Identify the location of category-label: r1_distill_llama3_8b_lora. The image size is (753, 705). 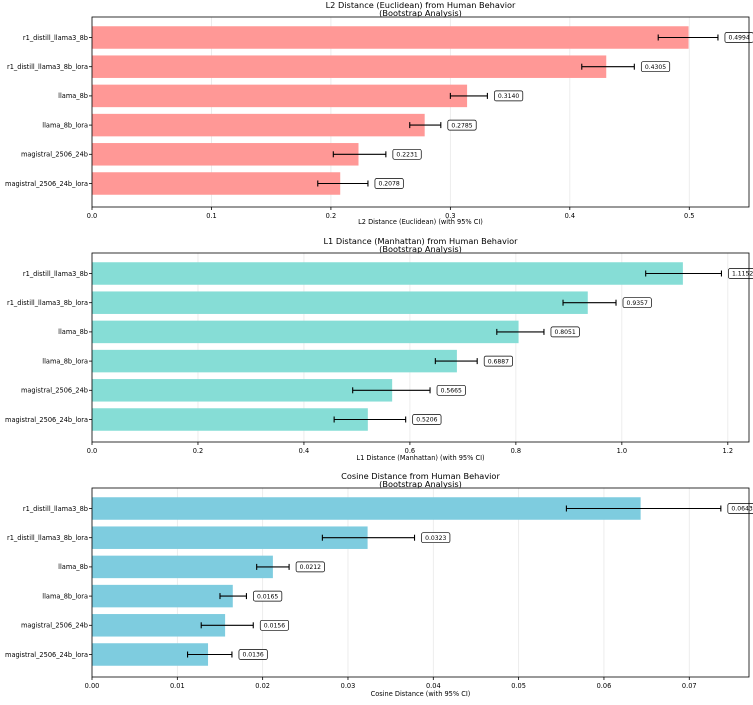
(47, 538).